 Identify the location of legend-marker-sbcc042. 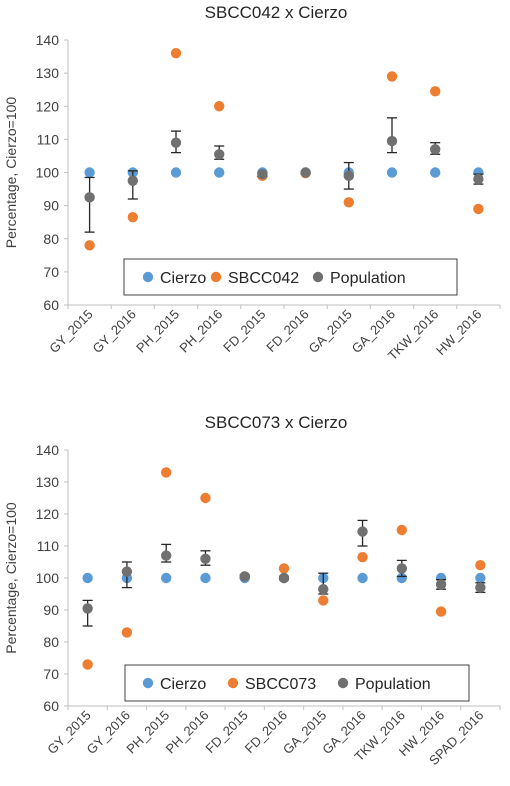
(216, 277).